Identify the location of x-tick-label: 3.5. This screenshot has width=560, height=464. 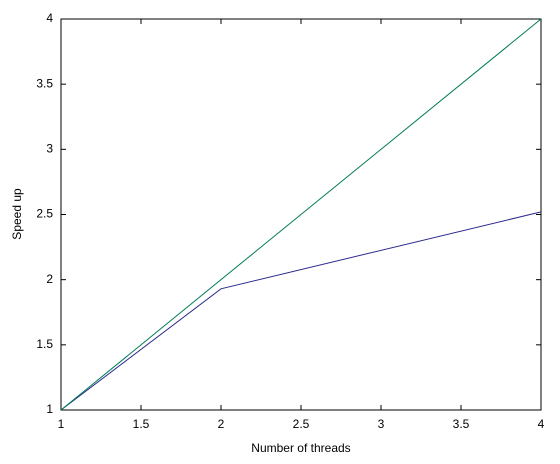
(461, 424).